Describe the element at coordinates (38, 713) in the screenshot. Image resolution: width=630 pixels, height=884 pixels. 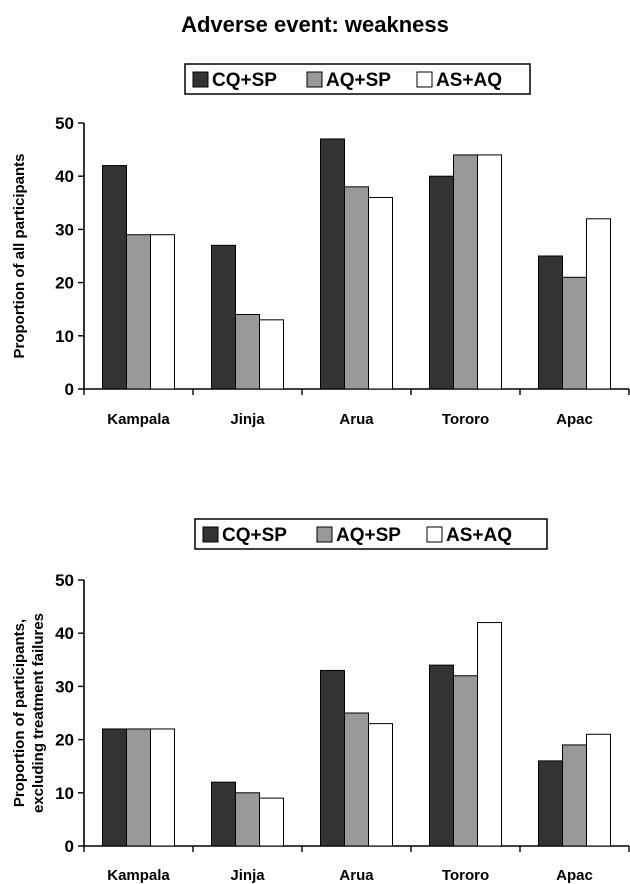
I see `y-axis-label: excluding treatment failures` at that location.